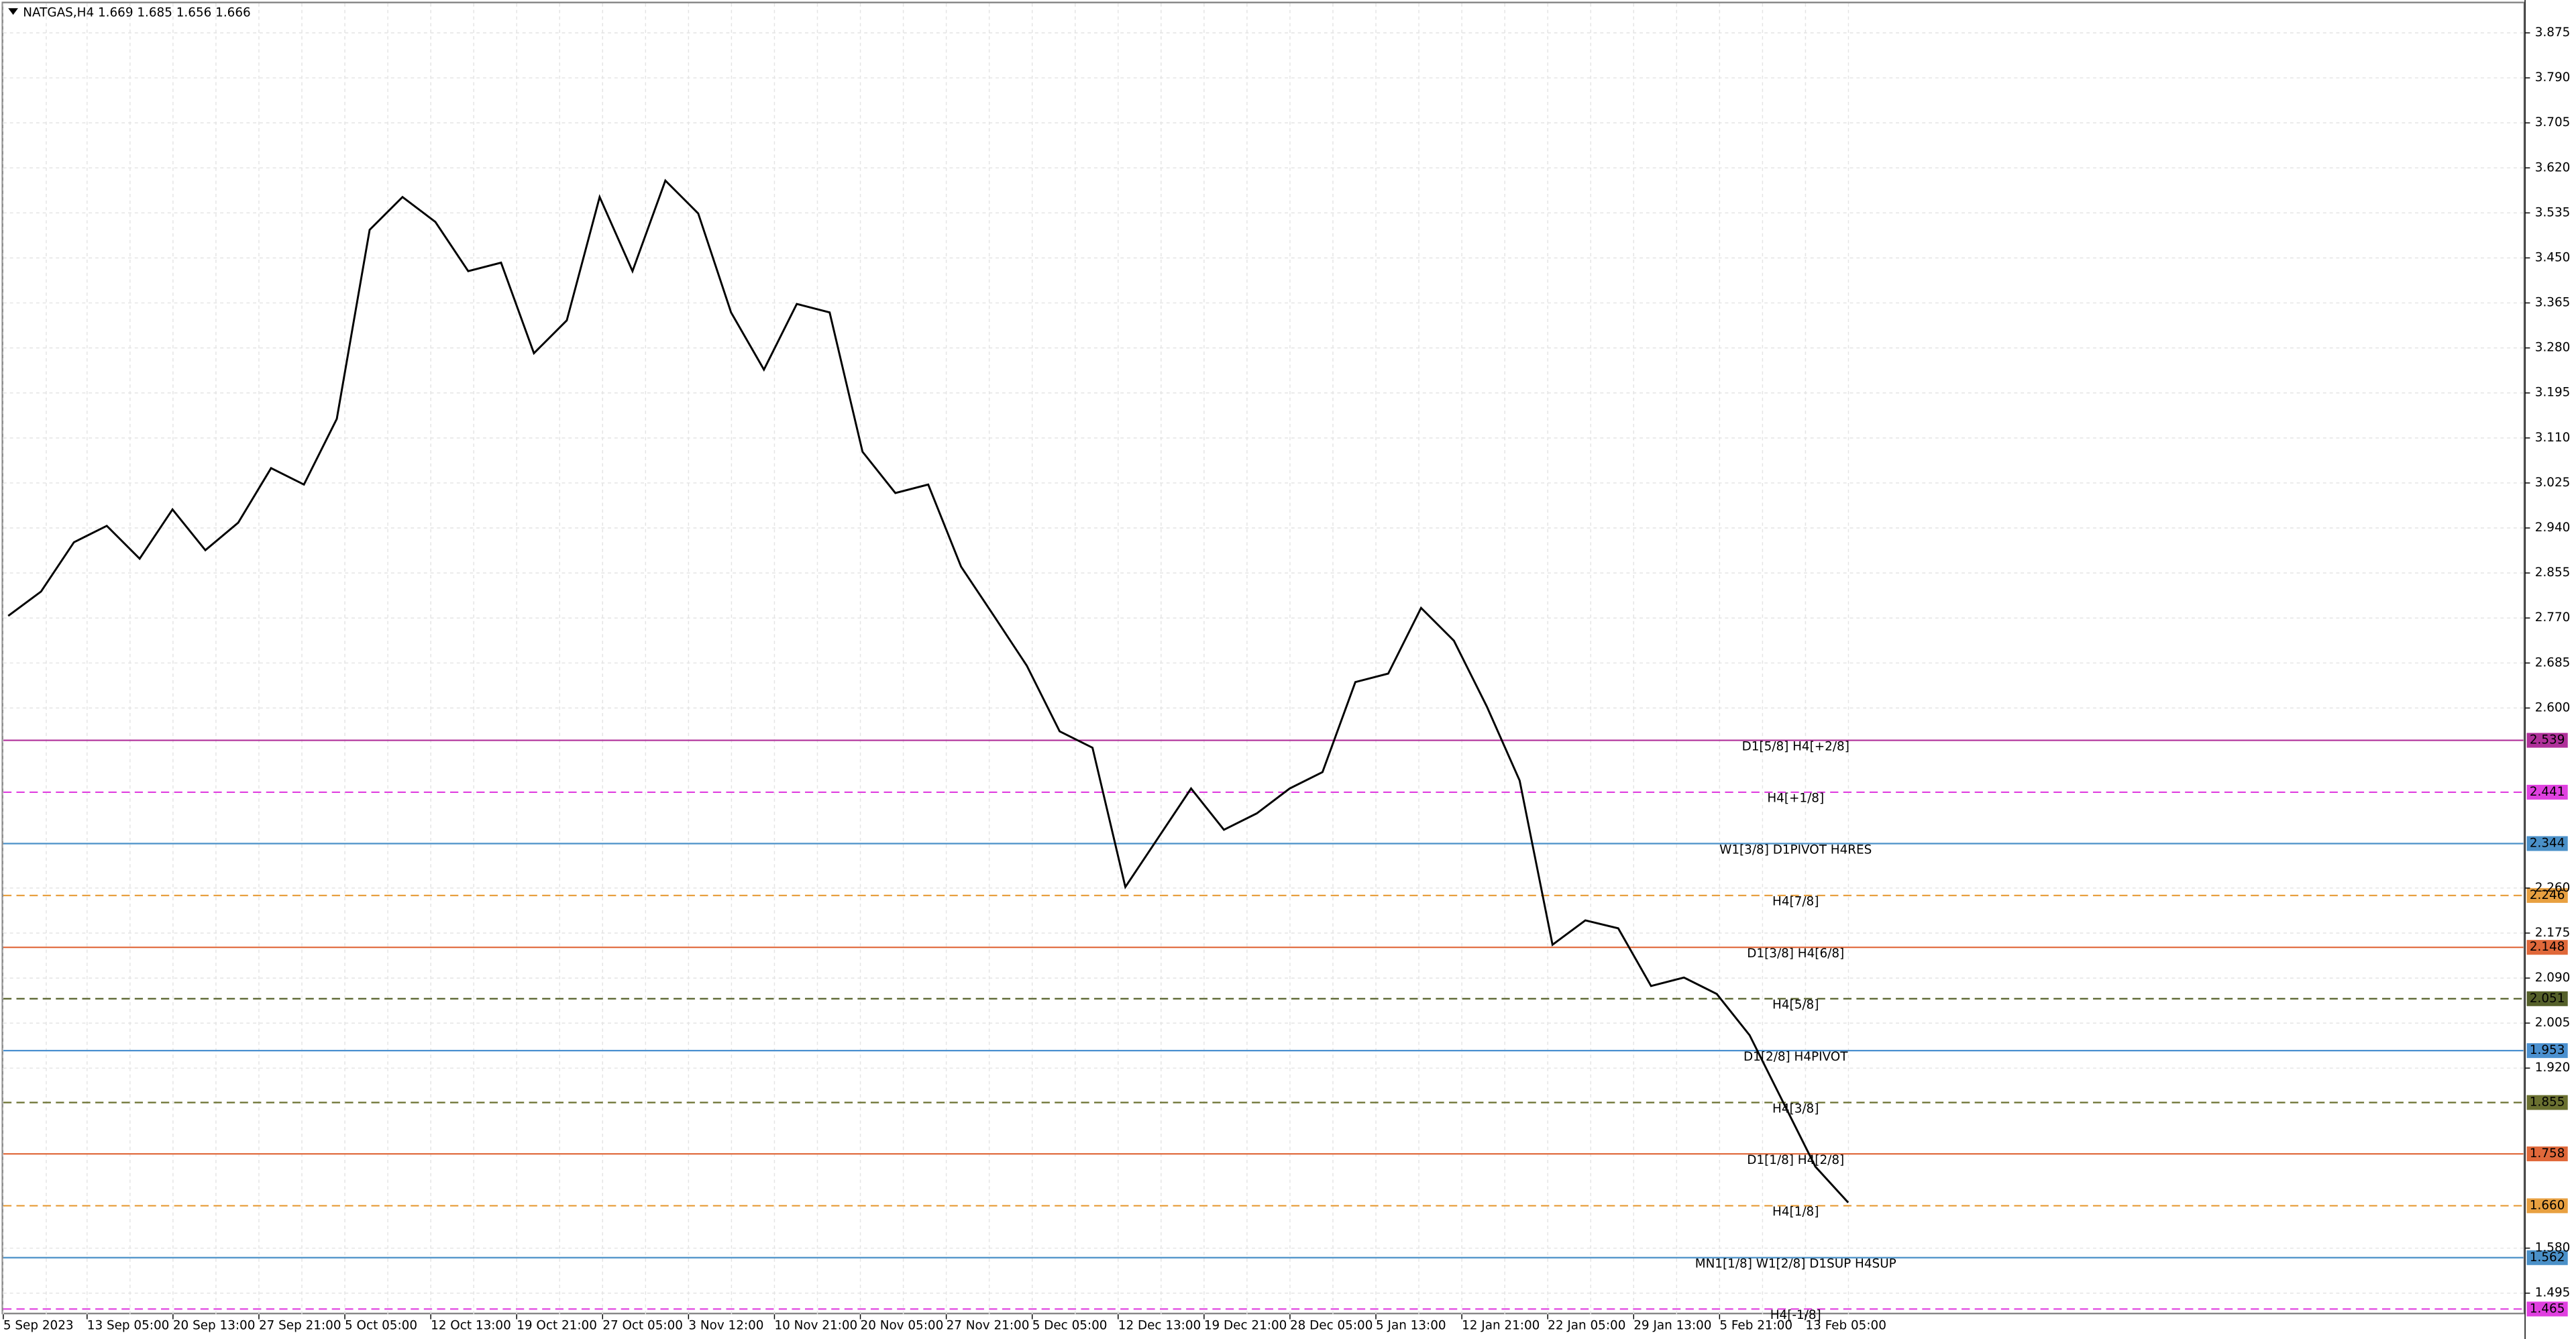 Image resolution: width=2576 pixels, height=1339 pixels. I want to click on level-tag-label: 1.758, so click(2547, 1153).